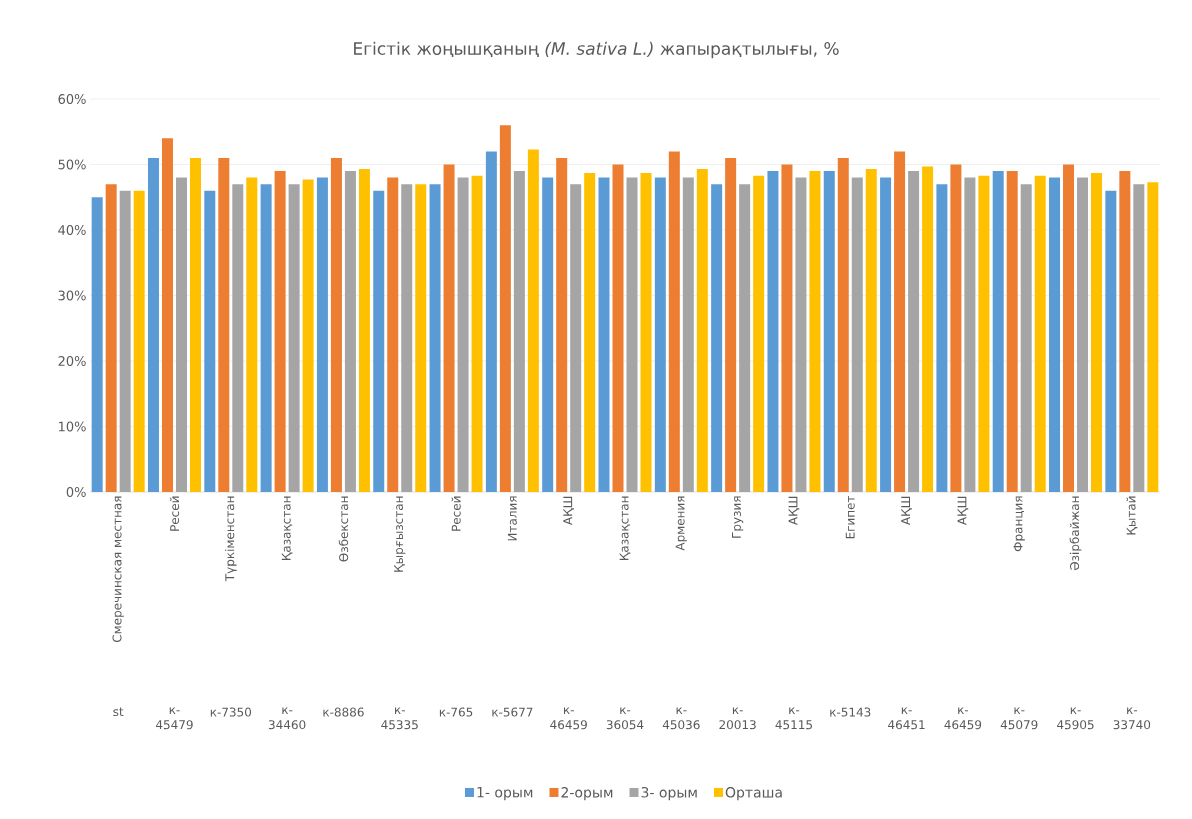 This screenshot has width=1192, height=819. What do you see at coordinates (1132, 718) in the screenshot?
I see `text: к-33740` at bounding box center [1132, 718].